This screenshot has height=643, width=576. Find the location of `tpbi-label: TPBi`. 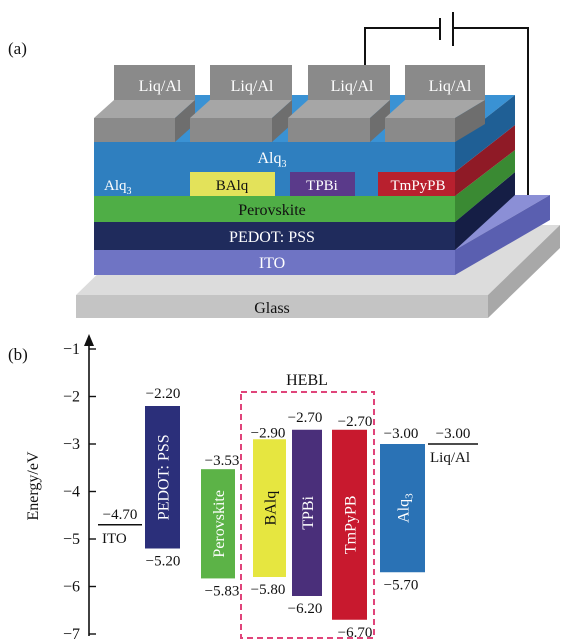

tpbi-label: TPBi is located at coordinates (322, 186).